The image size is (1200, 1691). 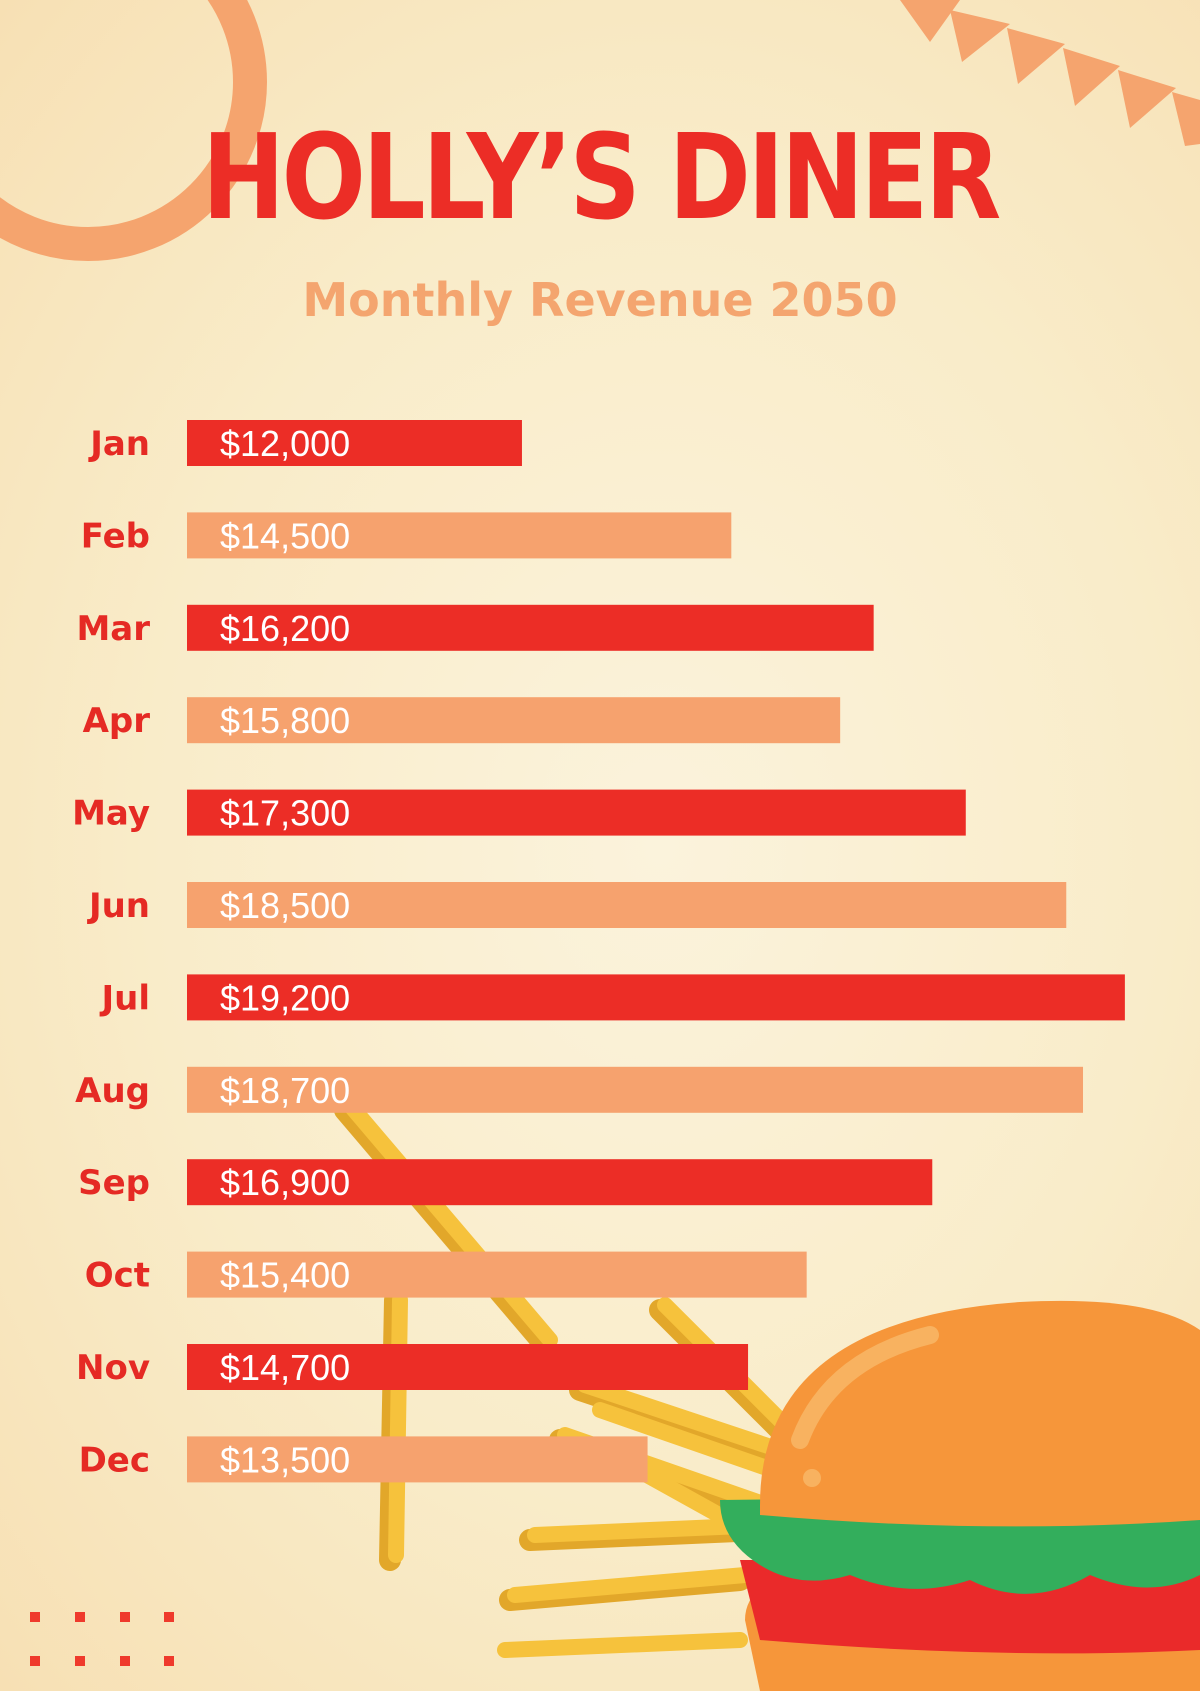 I want to click on value-label-dec: $13,500, so click(x=285, y=1459).